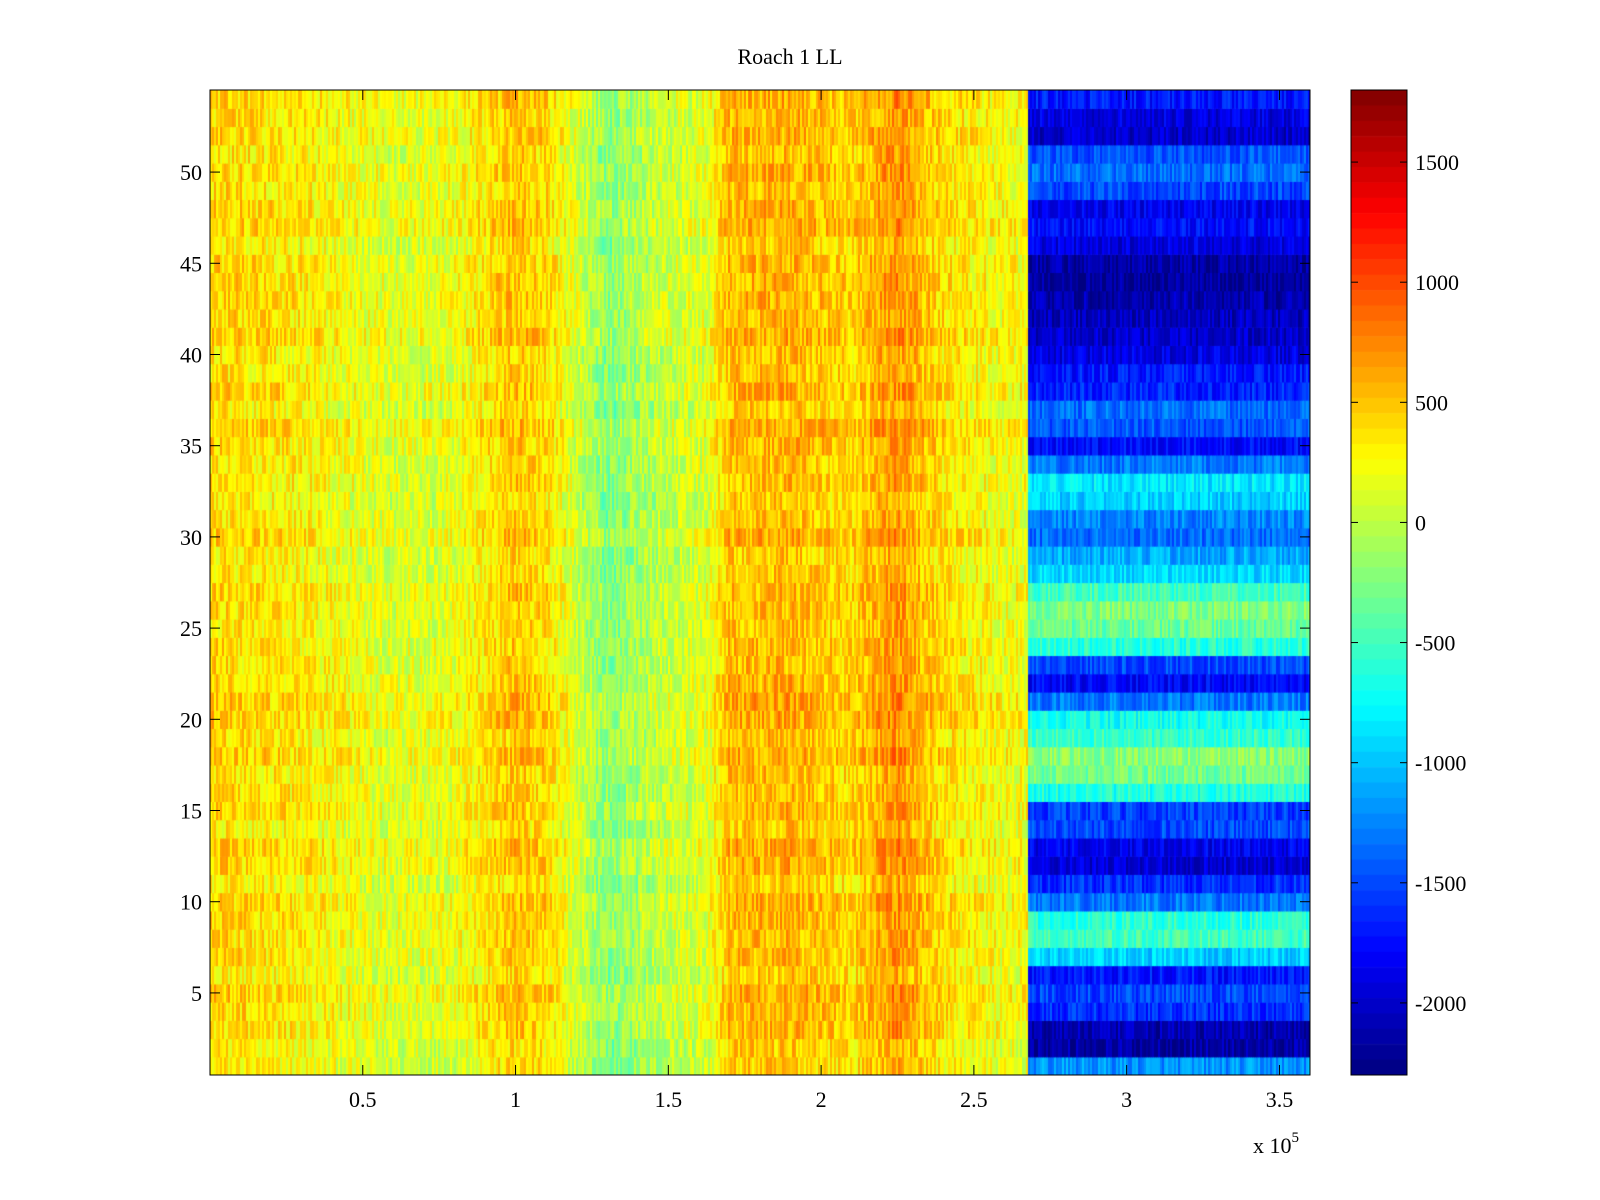 The width and height of the screenshot is (1600, 1200). I want to click on x-tick-label: 3.5, so click(1280, 1099).